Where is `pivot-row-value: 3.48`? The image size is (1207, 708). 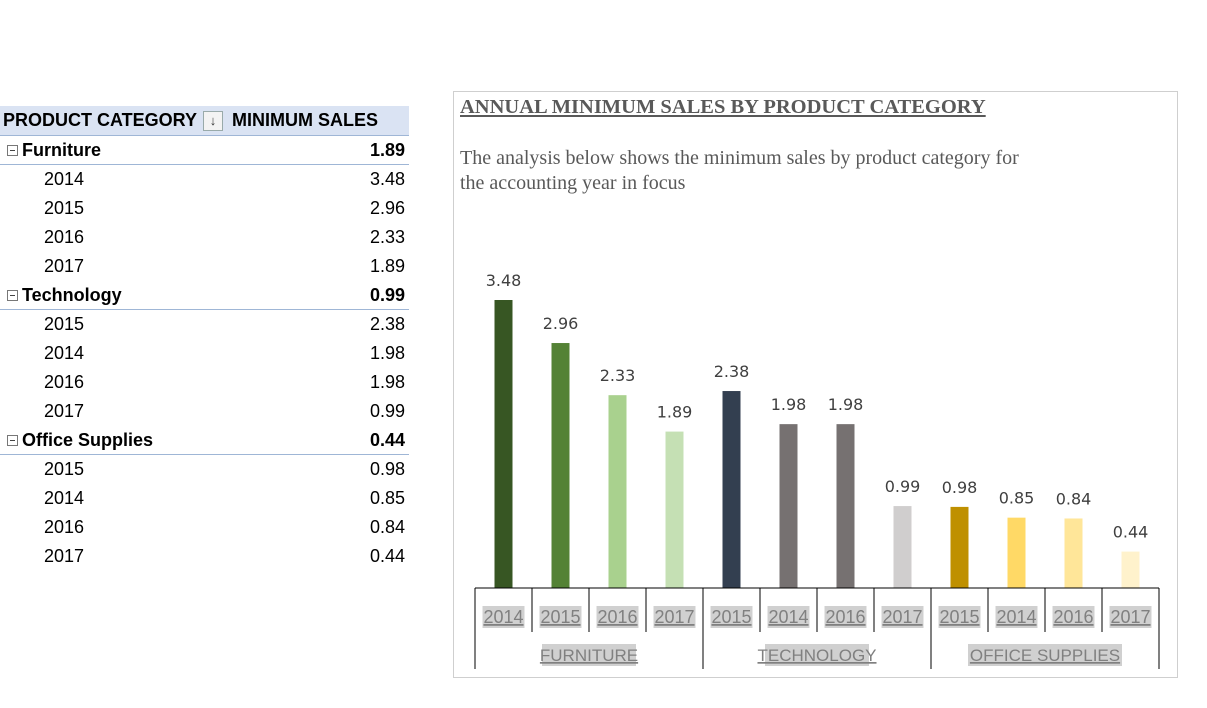
pivot-row-value: 3.48 is located at coordinates (387, 179).